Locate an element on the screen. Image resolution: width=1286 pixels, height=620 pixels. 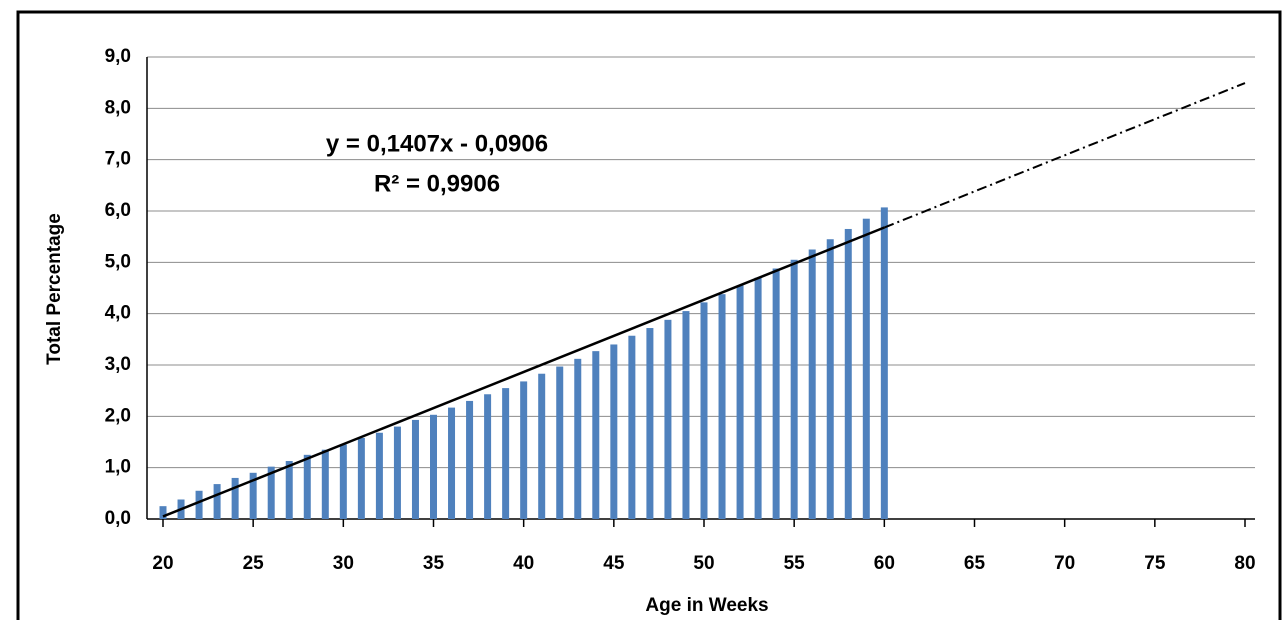
x-tick-label: 75 is located at coordinates (1155, 563).